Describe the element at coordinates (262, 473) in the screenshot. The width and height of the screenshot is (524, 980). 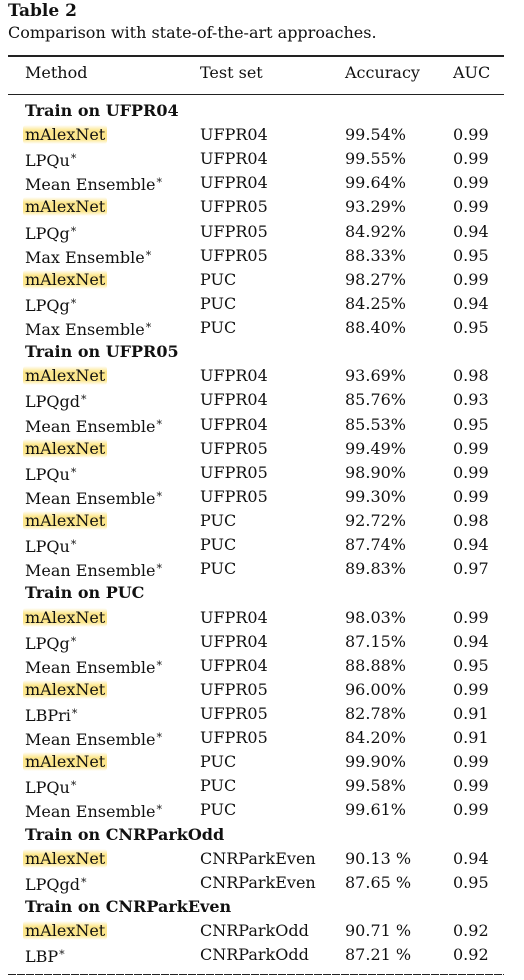
I see `table-row: LPQu* UFPR05 98.90% 0.99` at that location.